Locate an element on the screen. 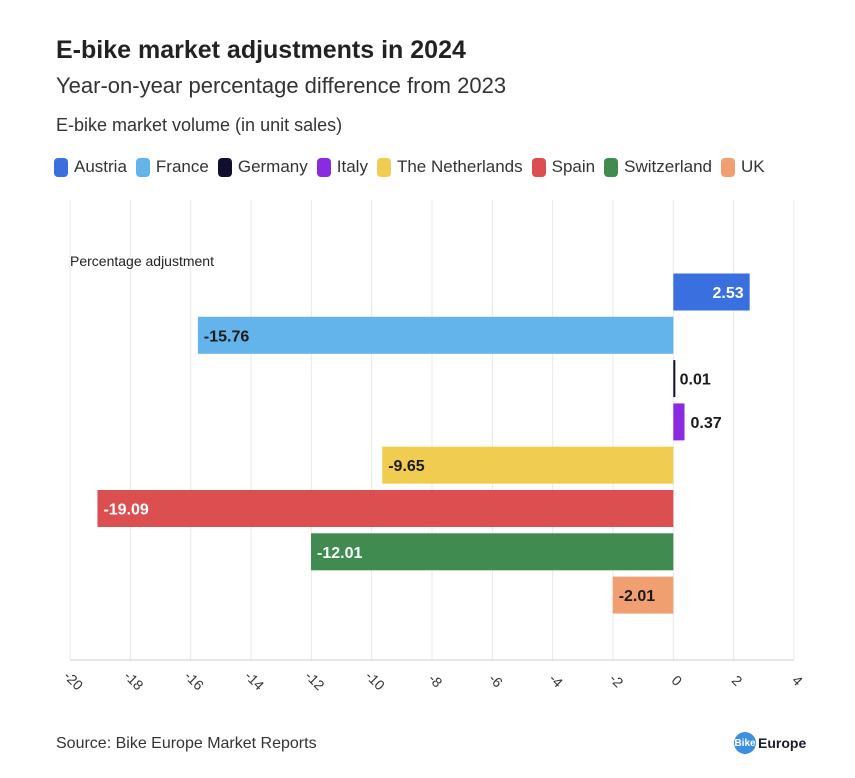  x-tick-label: 2 is located at coordinates (737, 680).